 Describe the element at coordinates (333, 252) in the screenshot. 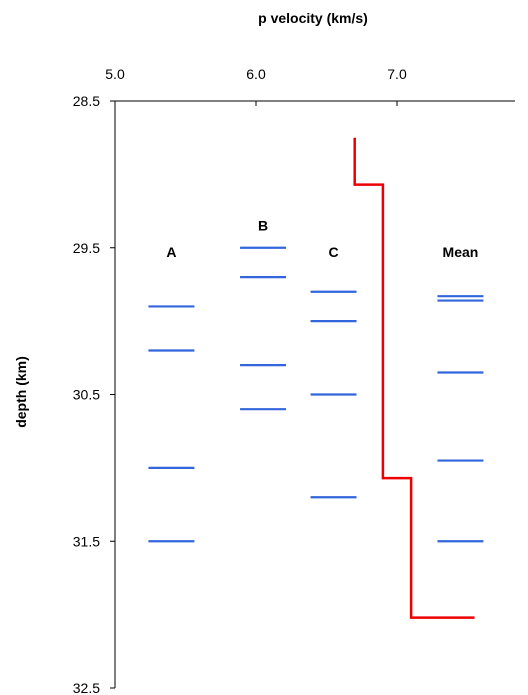

I see `group-label: C` at that location.